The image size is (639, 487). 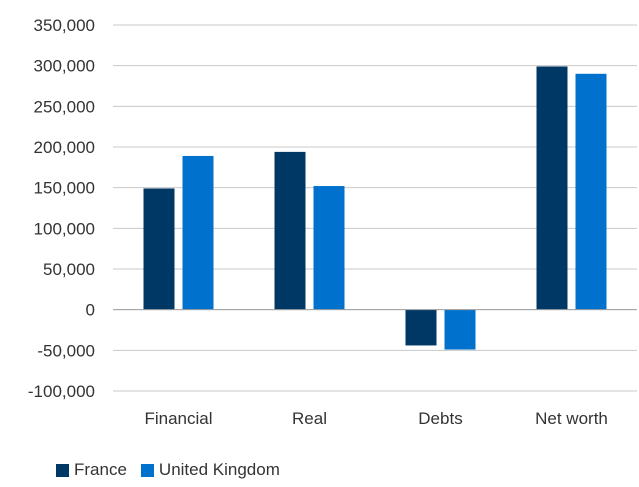 I want to click on bar-france-debts, so click(x=421, y=327).